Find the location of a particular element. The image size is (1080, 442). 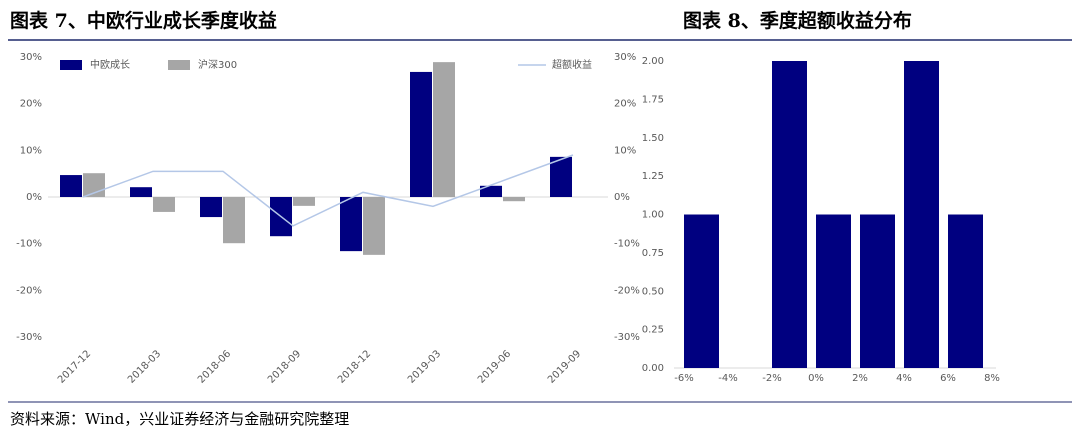

y2-tick-label: -20% is located at coordinates (627, 290).